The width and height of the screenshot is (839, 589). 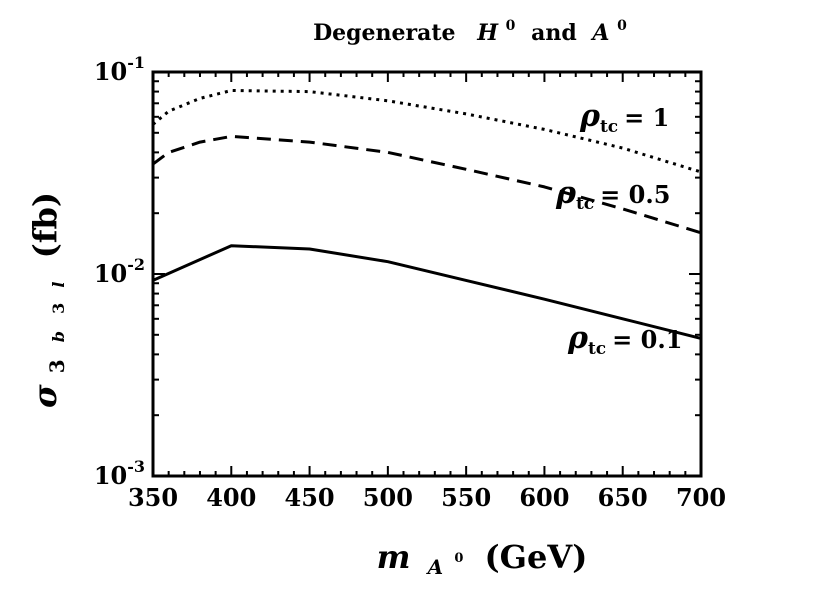 I want to click on x-tick-labels: 350 400 450 500 550 600 650 700, so click(x=427, y=497).